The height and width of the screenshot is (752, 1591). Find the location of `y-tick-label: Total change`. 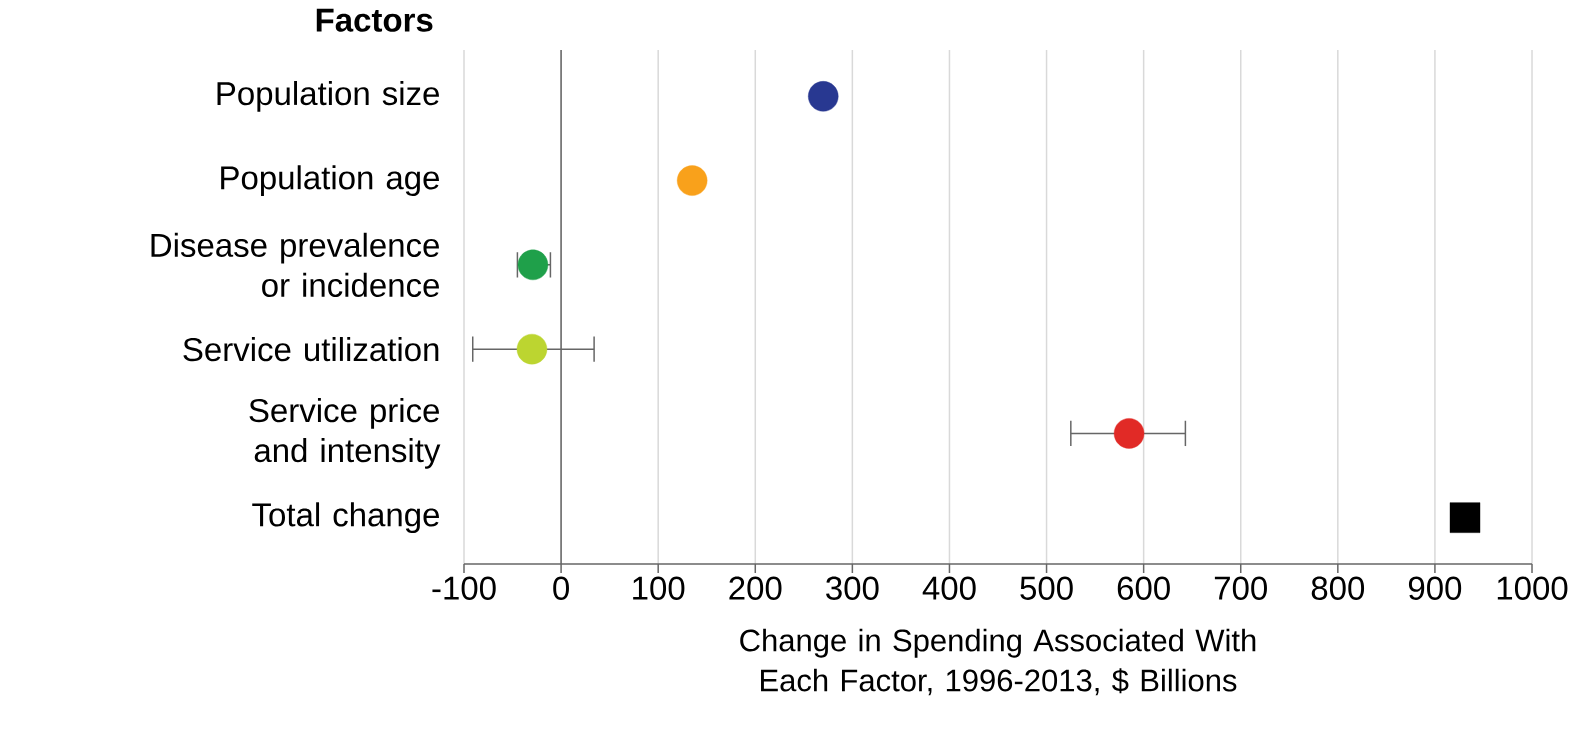

y-tick-label: Total change is located at coordinates (345, 518).